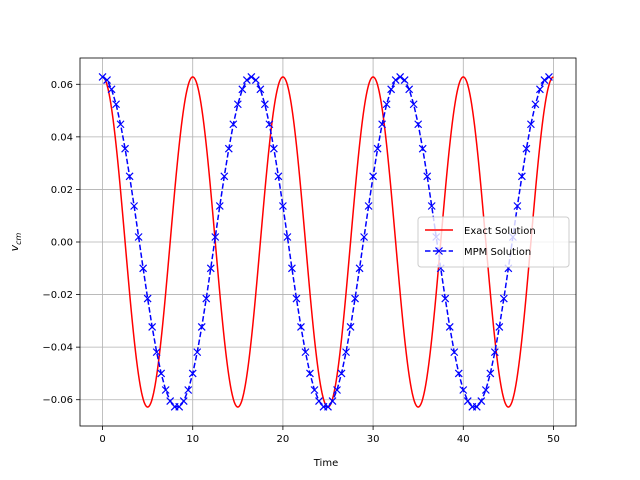 The width and height of the screenshot is (640, 480). What do you see at coordinates (57, 400) in the screenshot?
I see `y-tick-label: −0.06` at bounding box center [57, 400].